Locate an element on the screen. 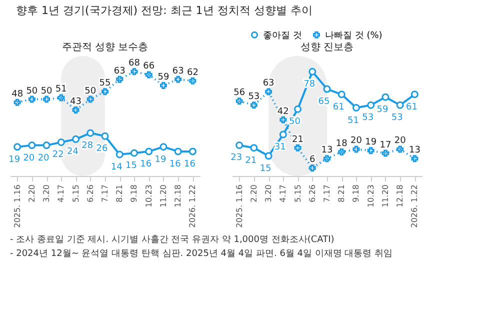 This screenshot has height=313, width=479. data-label: 51 is located at coordinates (353, 121).